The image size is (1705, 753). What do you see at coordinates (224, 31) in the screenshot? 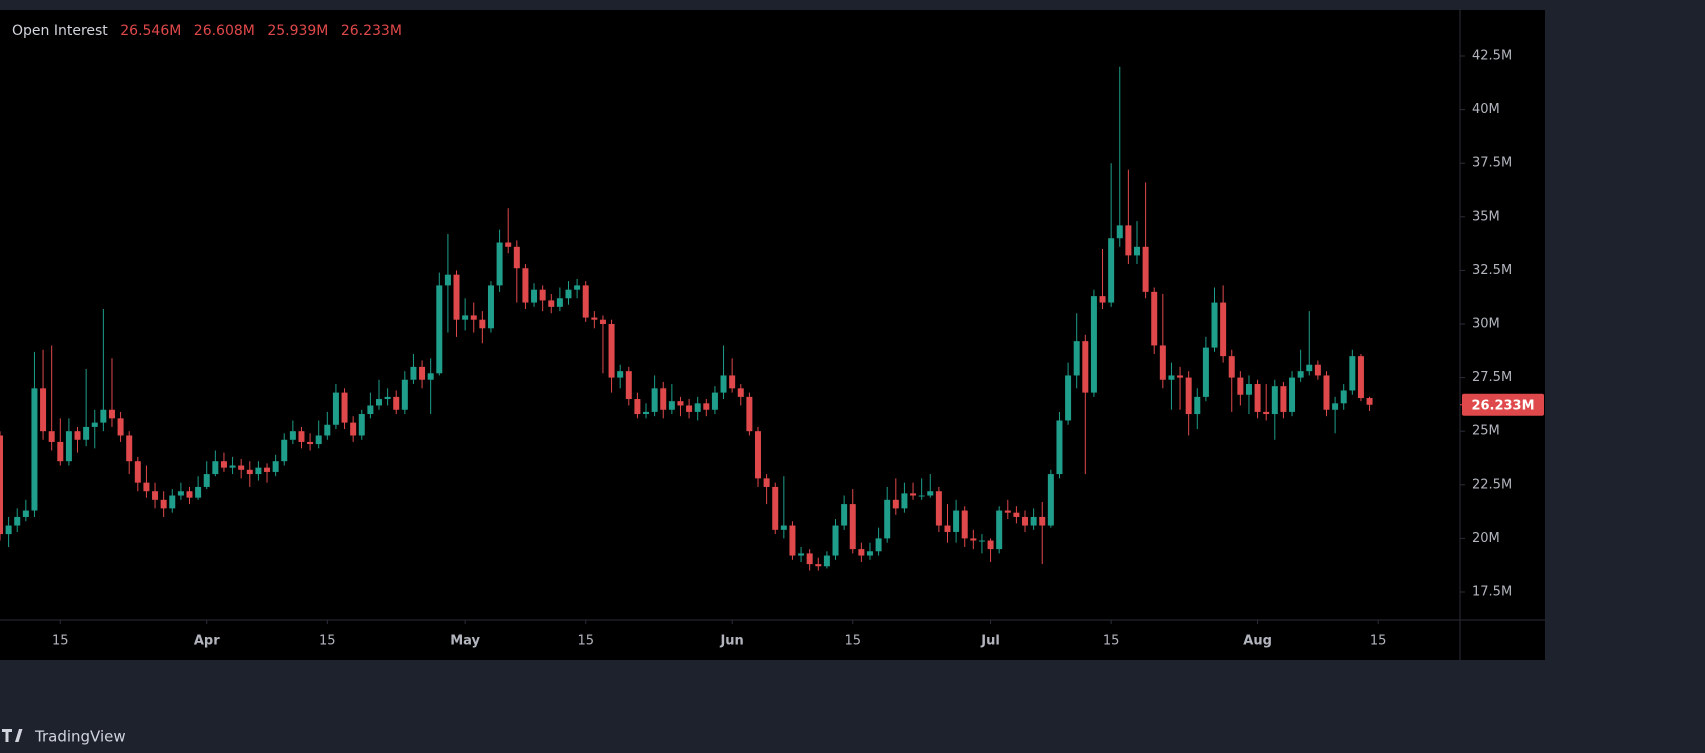
I see `legend-value: 26.608M` at bounding box center [224, 31].